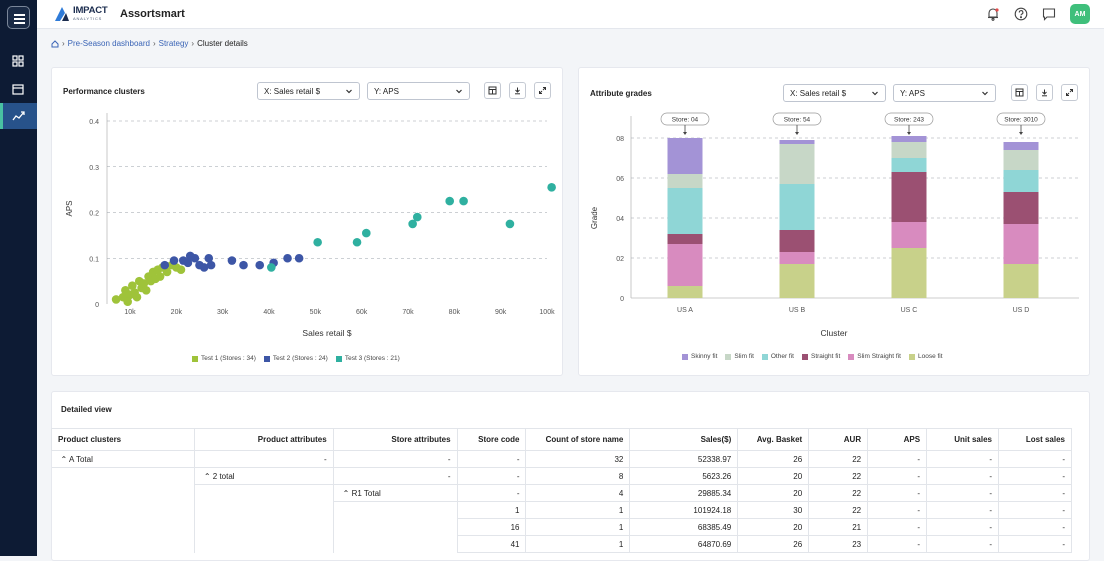 This screenshot has height=561, width=1104. What do you see at coordinates (1021, 14) in the screenshot?
I see `help-icon` at bounding box center [1021, 14].